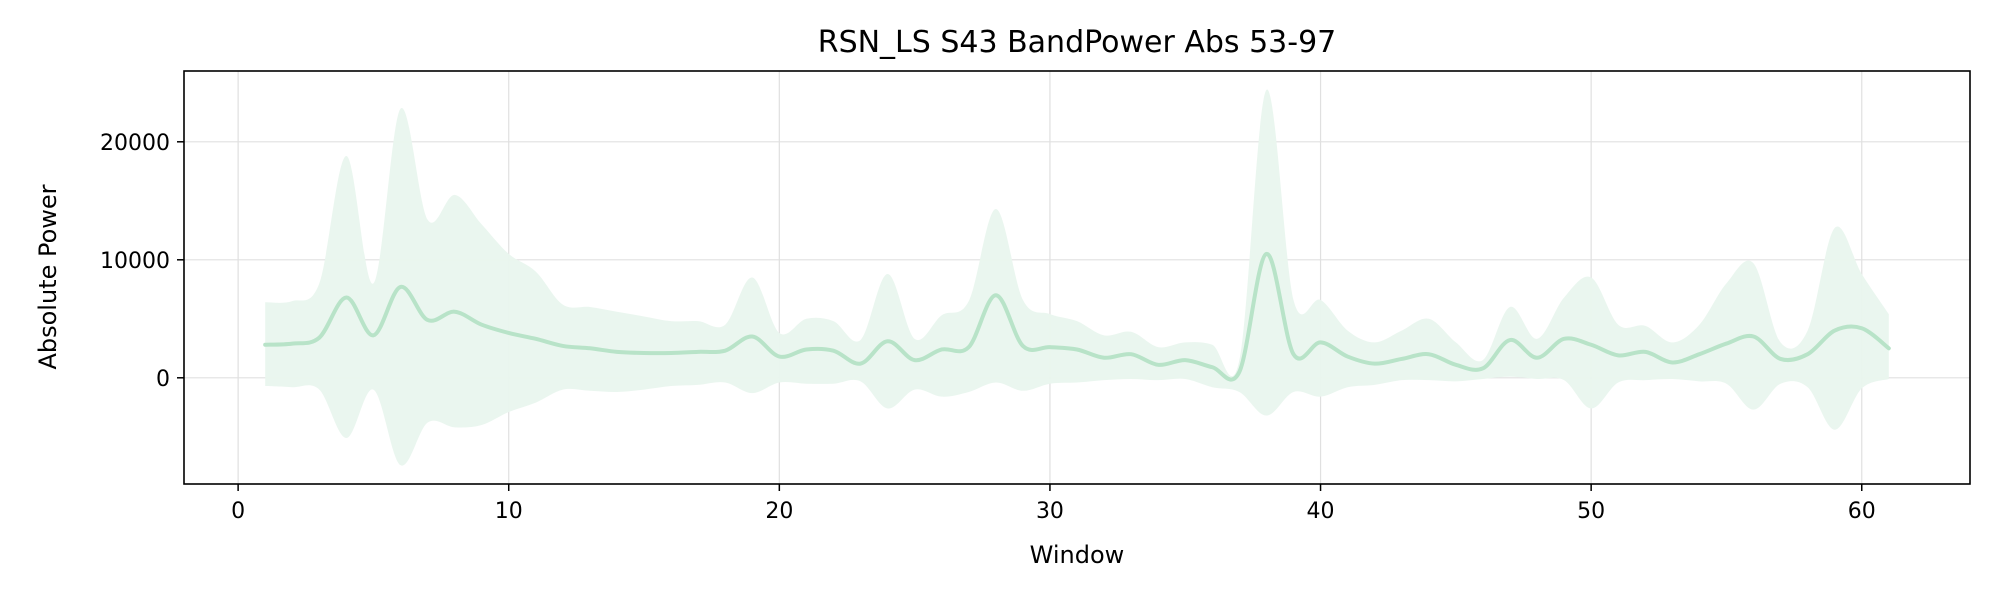 This screenshot has width=2000, height=600. What do you see at coordinates (135, 143) in the screenshot?
I see `y-tick-label: 20000` at bounding box center [135, 143].